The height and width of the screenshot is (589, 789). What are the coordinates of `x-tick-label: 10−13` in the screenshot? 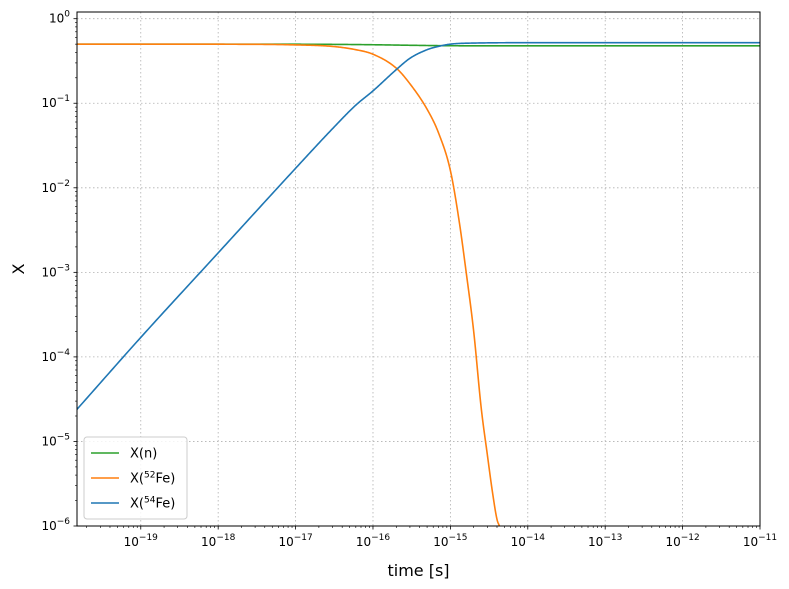 It's located at (605, 541).